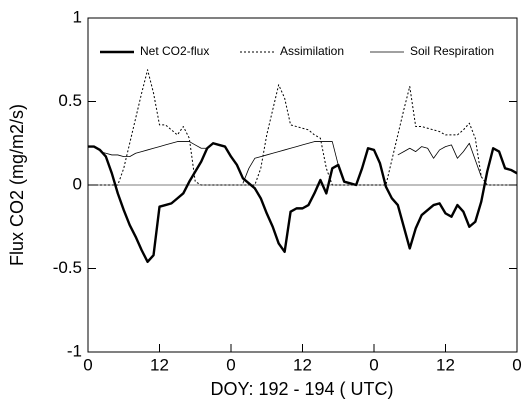 This screenshot has height=403, width=523. Describe the element at coordinates (77, 16) in the screenshot. I see `y-tick-label: 1` at that location.